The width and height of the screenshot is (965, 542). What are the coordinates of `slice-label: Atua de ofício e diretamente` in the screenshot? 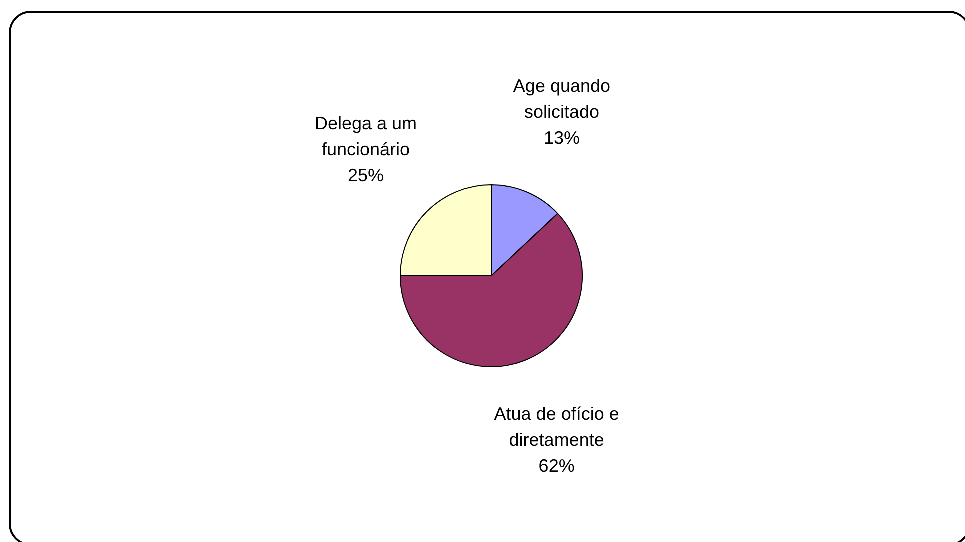 It's located at (557, 427).